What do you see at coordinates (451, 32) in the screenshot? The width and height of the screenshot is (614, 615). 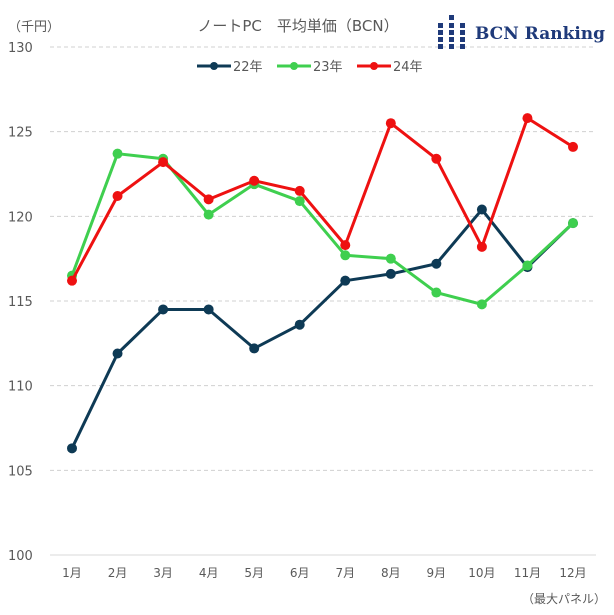 I see `logo-mark-icon` at bounding box center [451, 32].